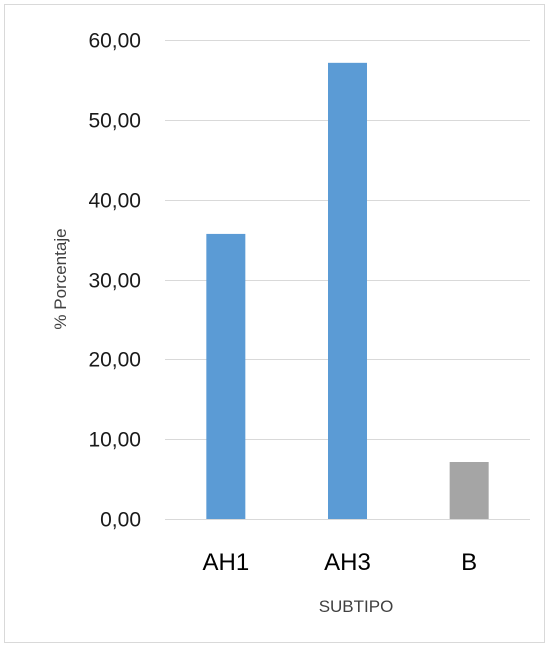 The width and height of the screenshot is (550, 648). I want to click on x-tick-label: AH3, so click(347, 562).